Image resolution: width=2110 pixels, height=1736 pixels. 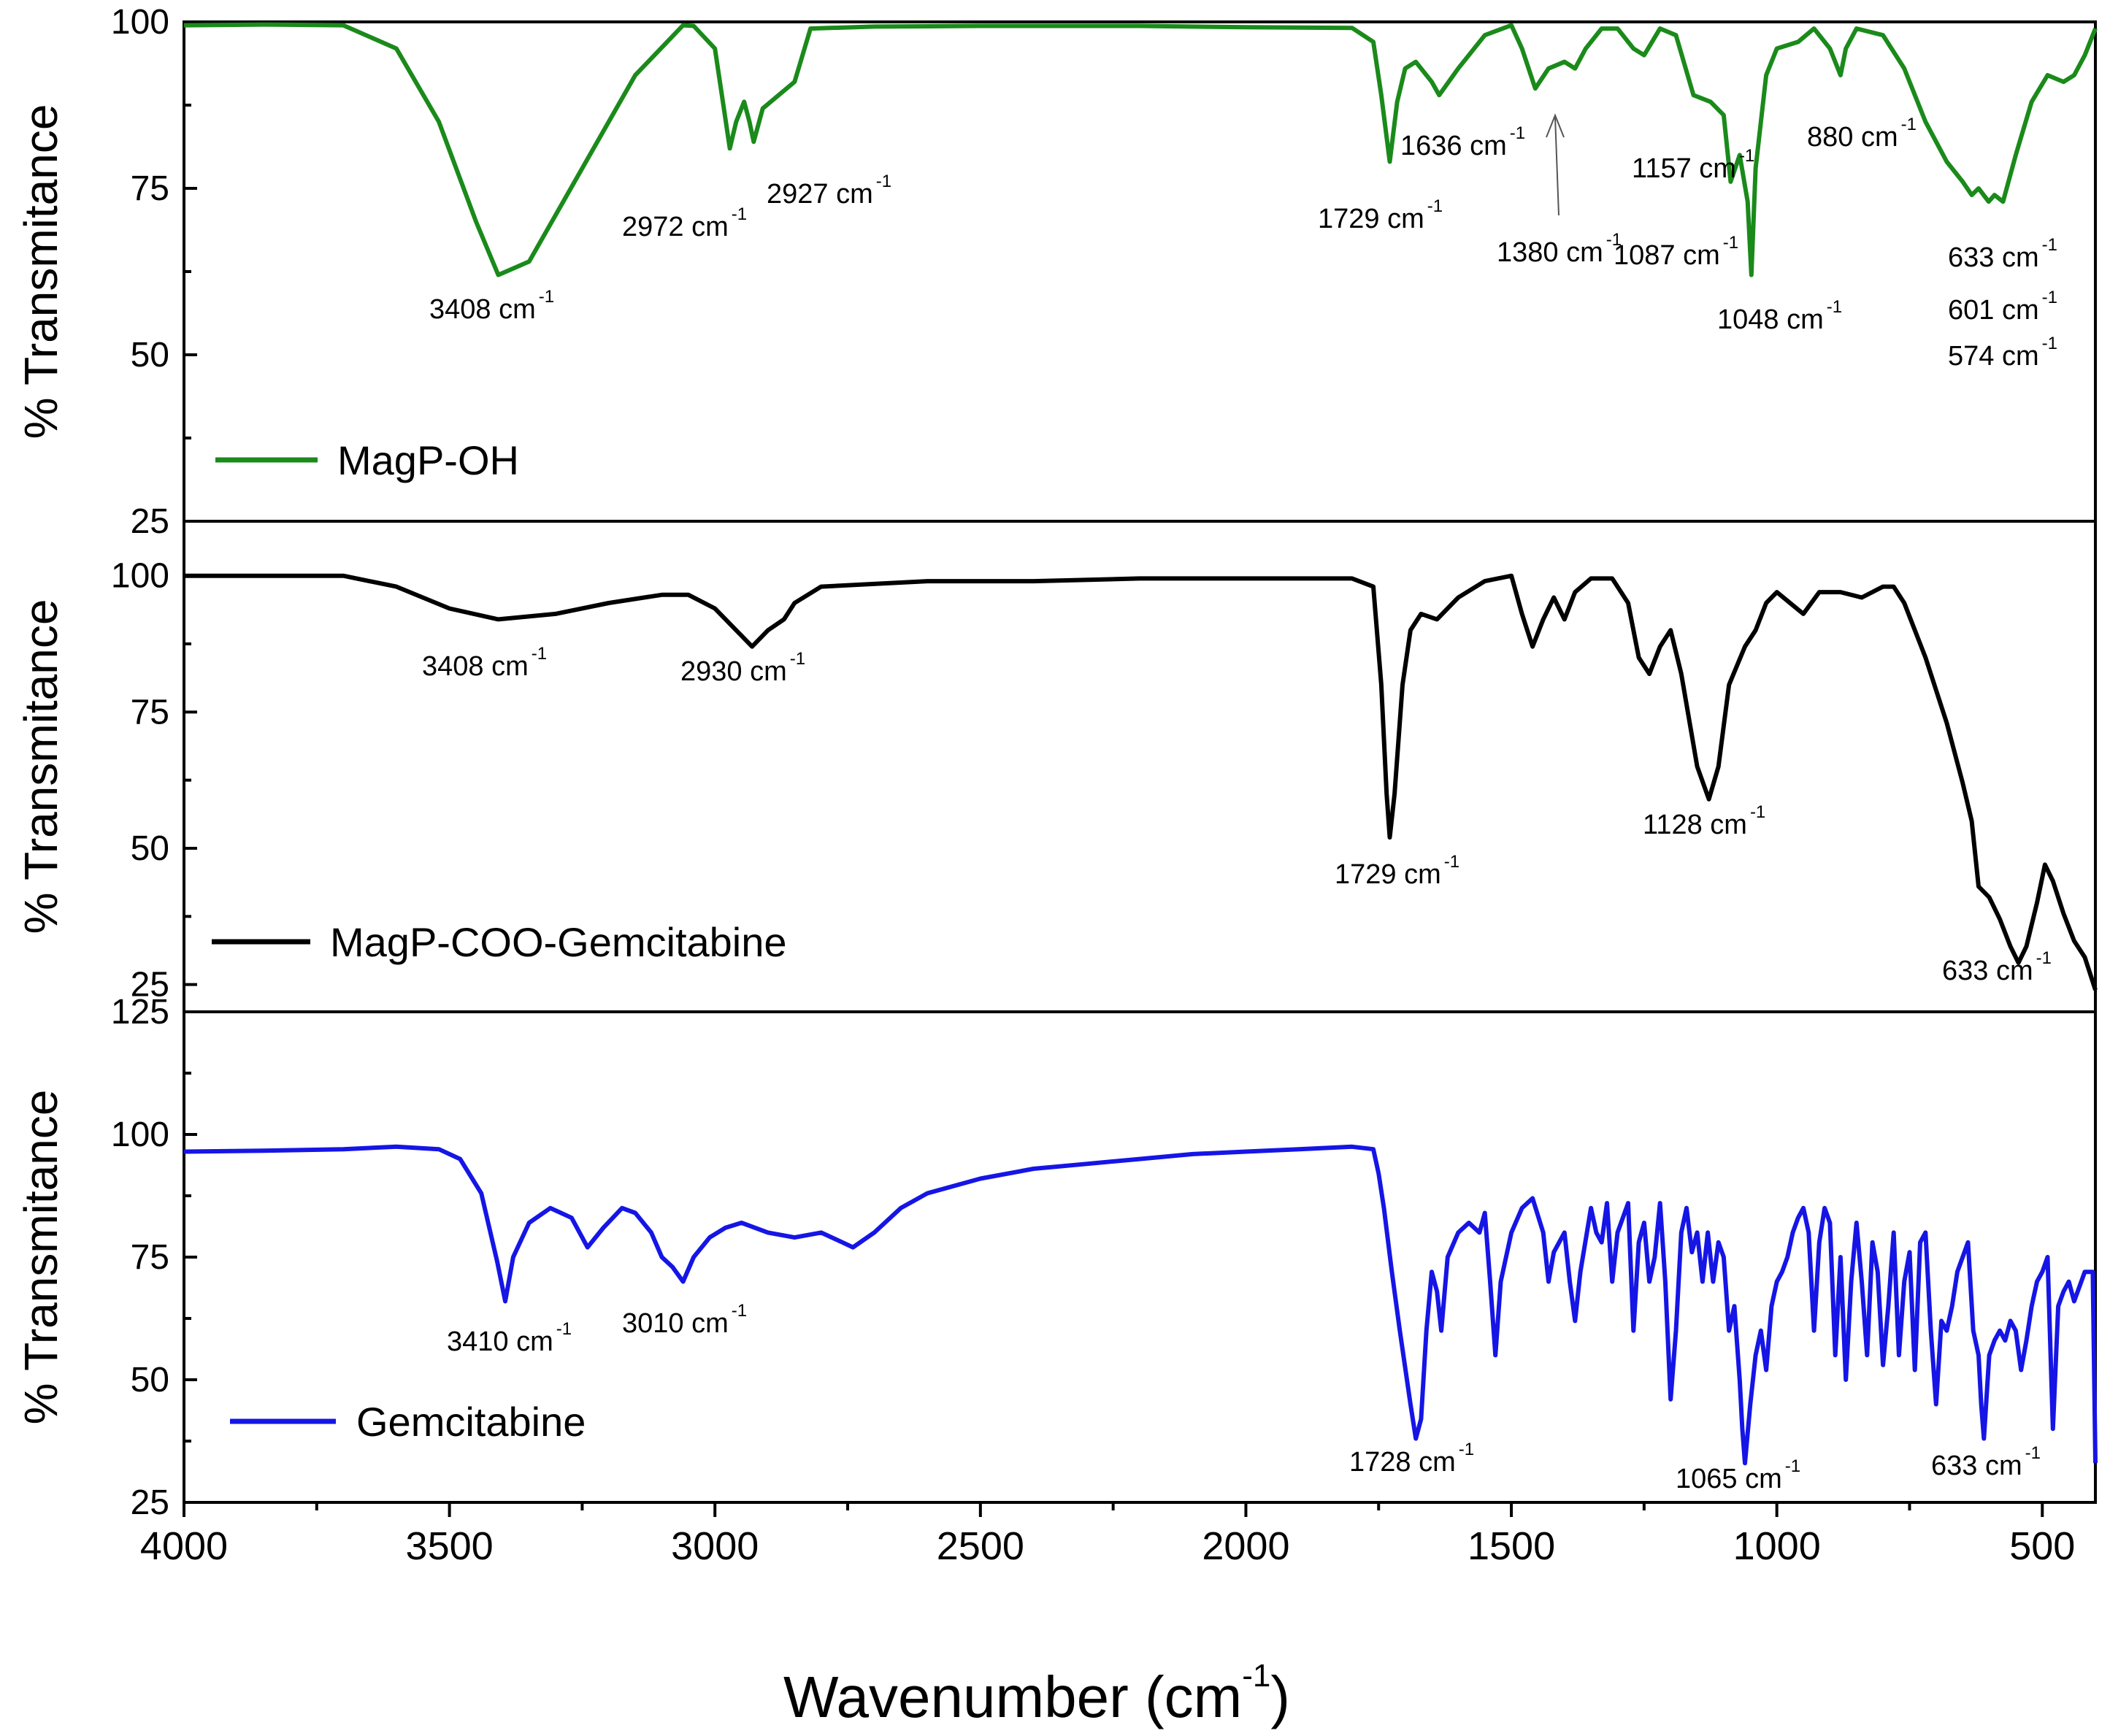 I want to click on annotation-arrow, so click(x=1557, y=166).